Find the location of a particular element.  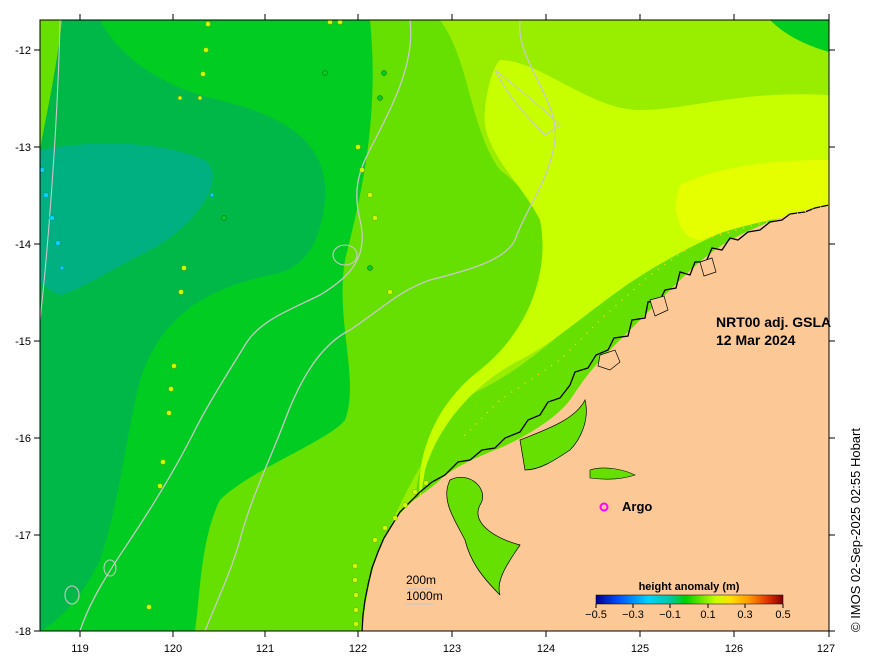

colorbar-label: −0.5 is located at coordinates (596, 615).